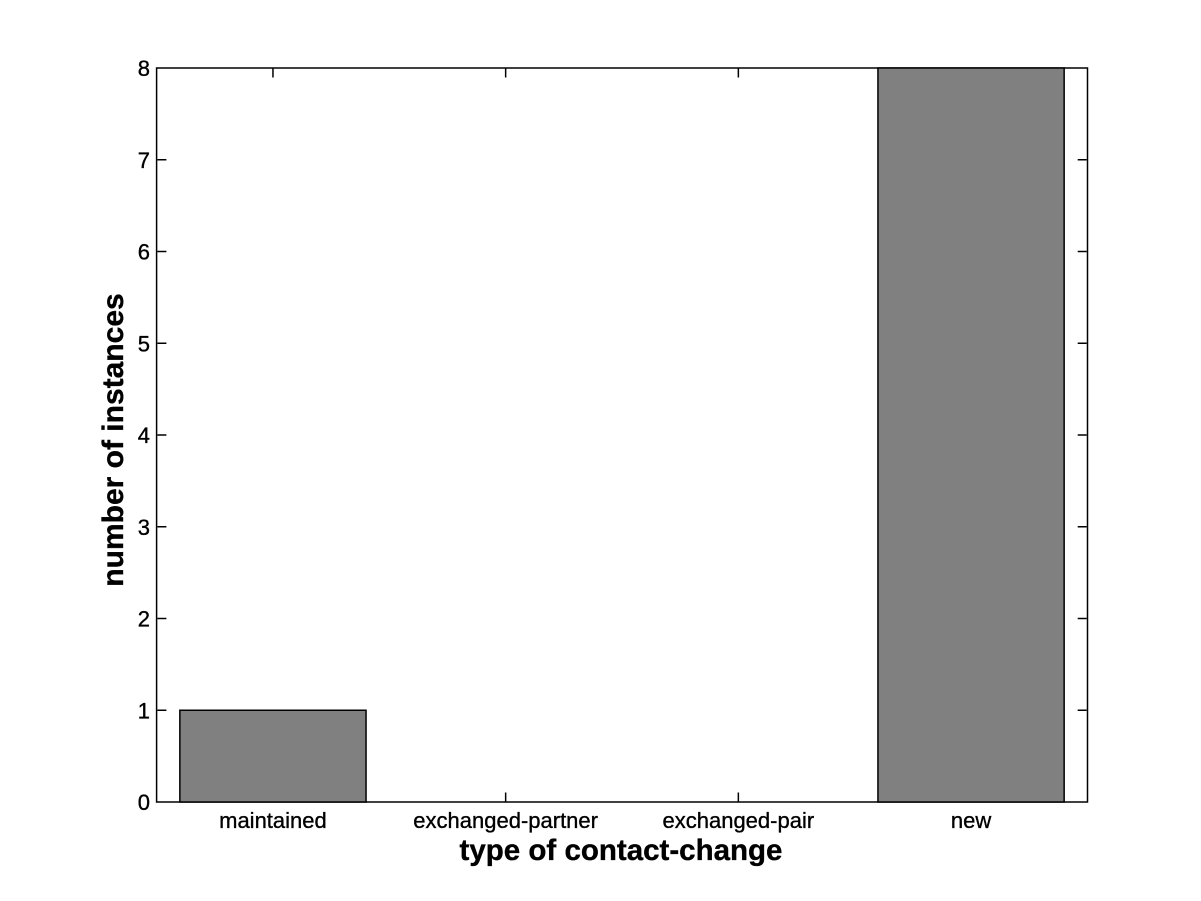  I want to click on svg-text: 7, so click(144, 160).